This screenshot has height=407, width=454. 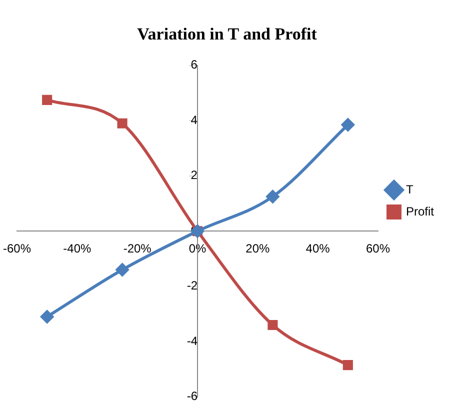 What do you see at coordinates (17, 249) in the screenshot?
I see `x-tick-label: -60%` at bounding box center [17, 249].